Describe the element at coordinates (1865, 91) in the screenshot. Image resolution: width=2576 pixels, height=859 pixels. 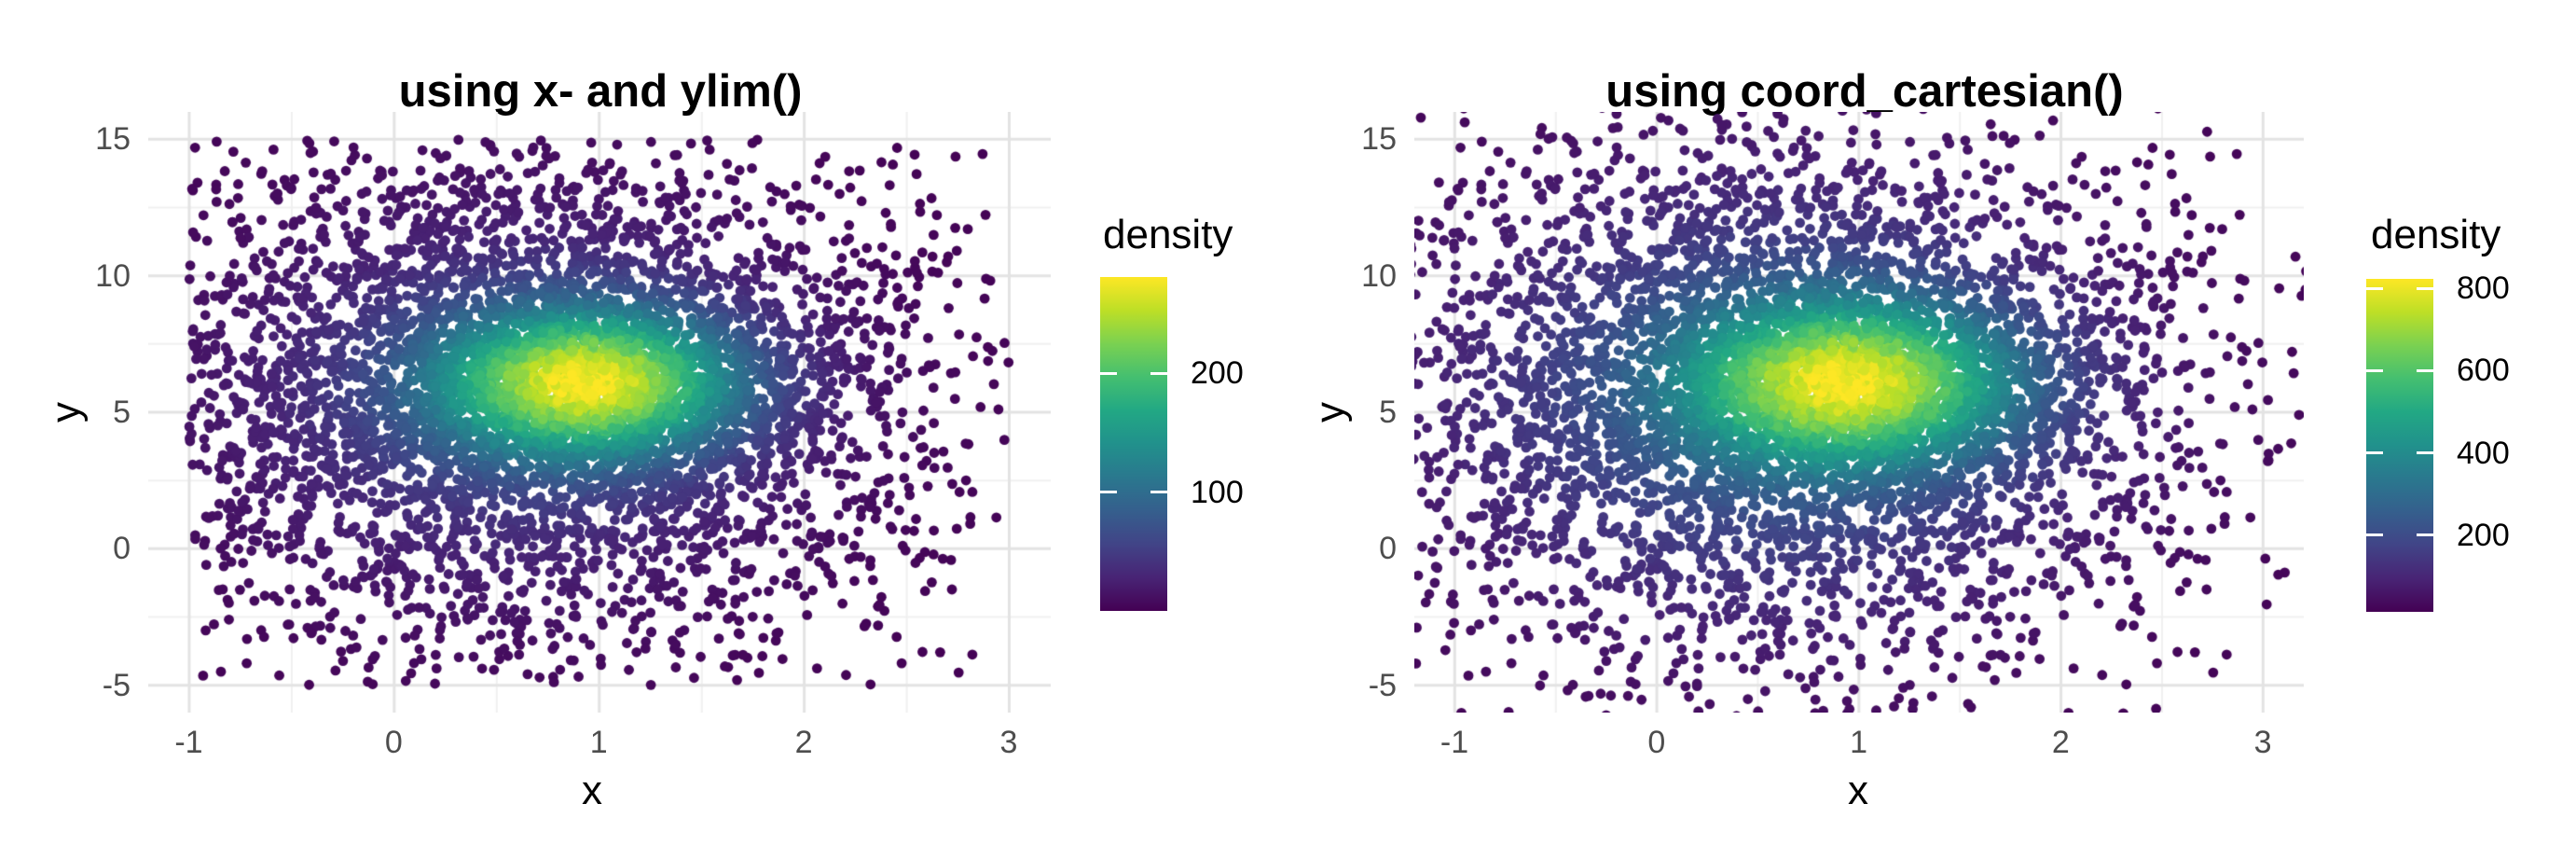
I see `plot-title: using coord_cartesian()` at that location.